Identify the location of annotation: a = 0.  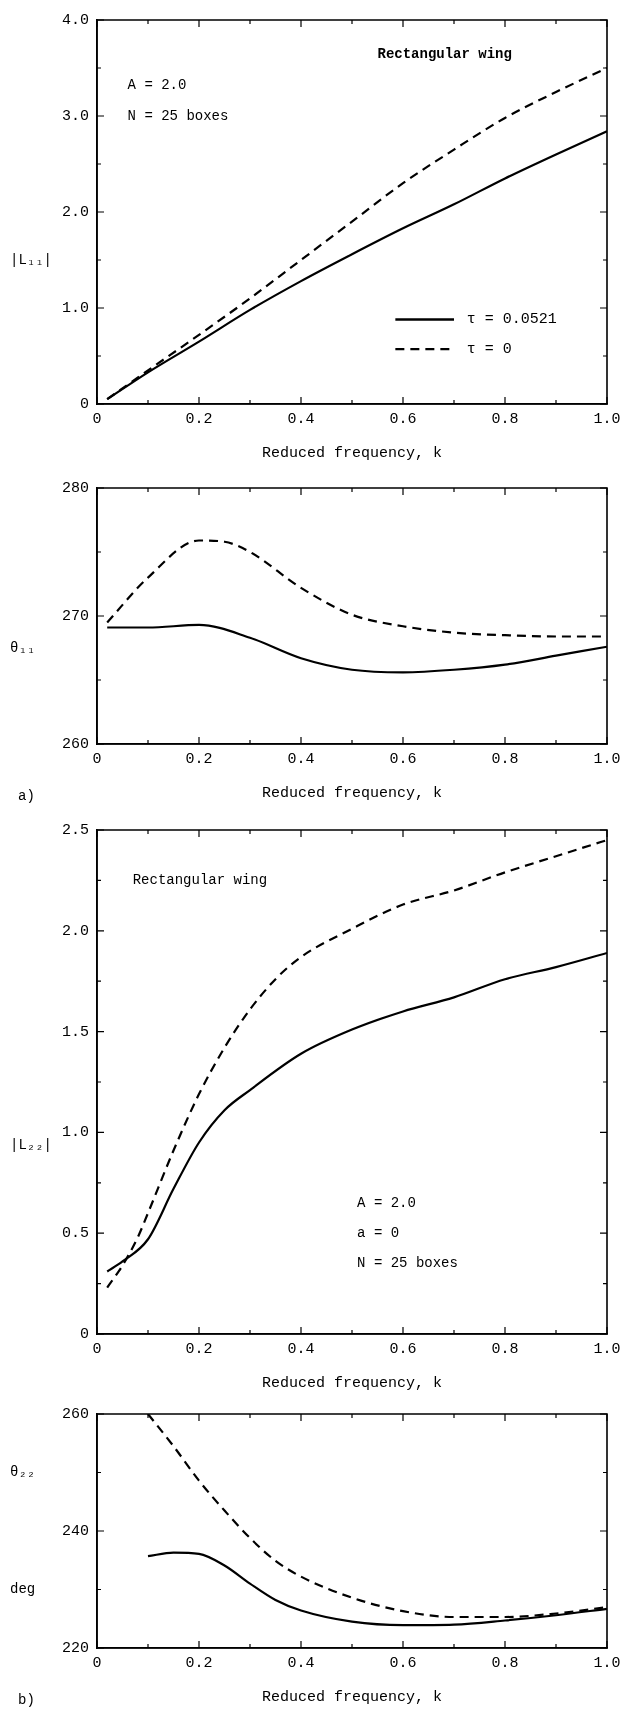
(378, 1232).